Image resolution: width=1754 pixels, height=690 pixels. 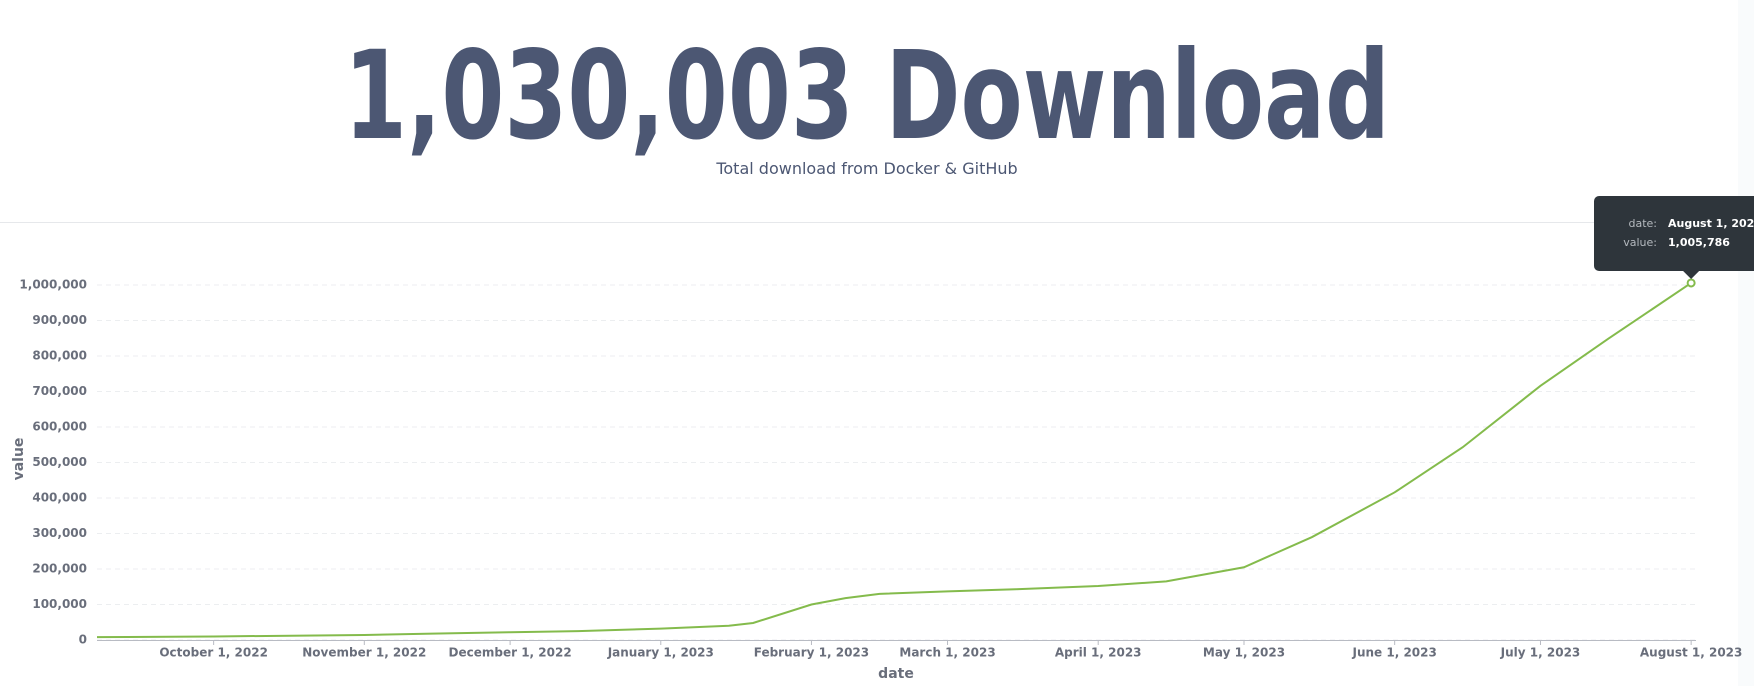 What do you see at coordinates (59, 498) in the screenshot?
I see `y-tick-label: 400,000` at bounding box center [59, 498].